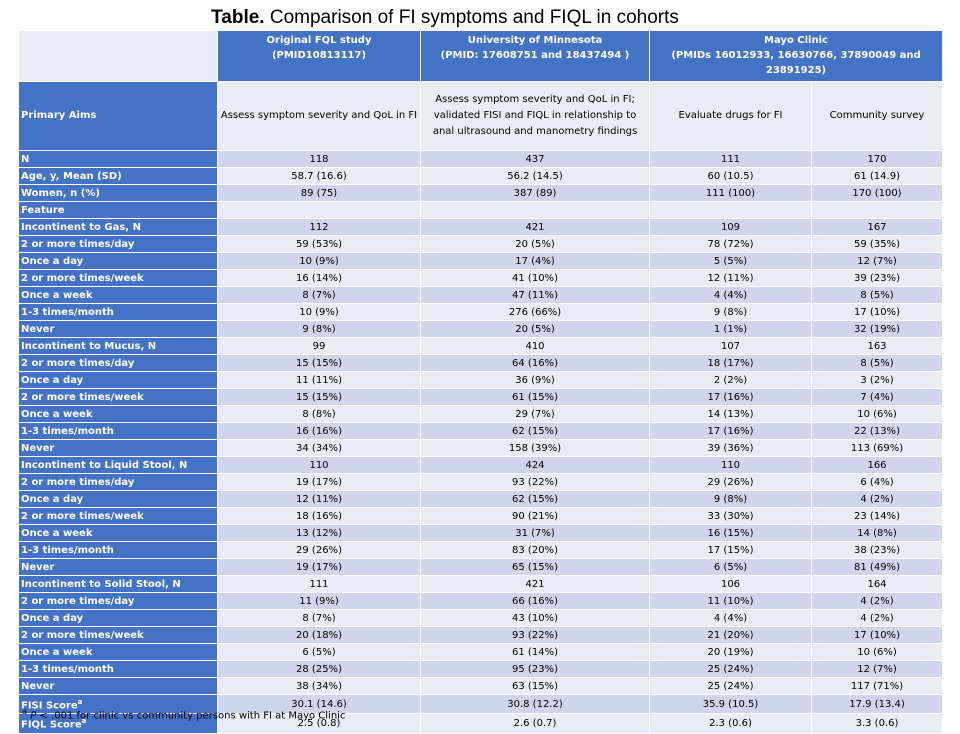 The width and height of the screenshot is (960, 734). I want to click on table-cell: 17 (4%), so click(535, 261).